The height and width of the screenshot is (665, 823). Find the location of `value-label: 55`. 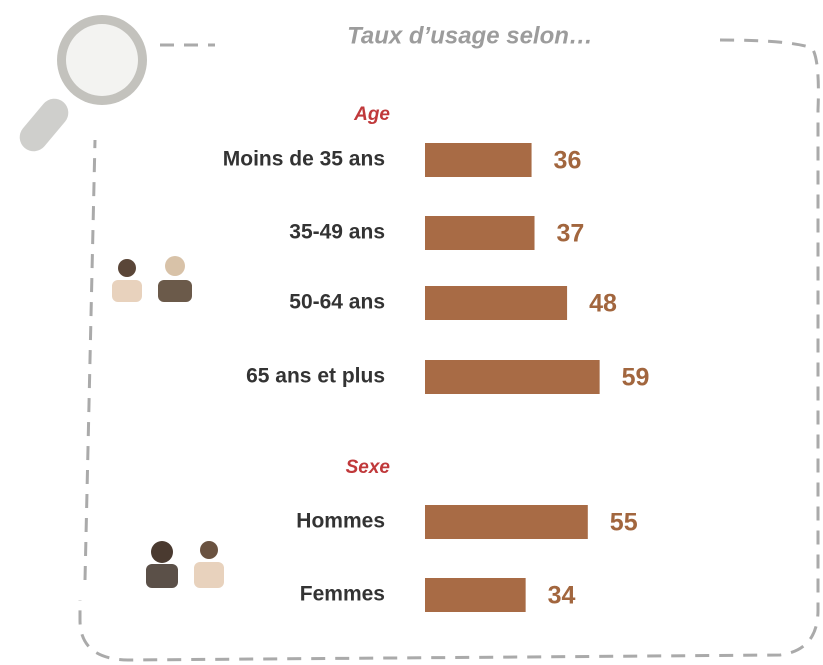

value-label: 55 is located at coordinates (624, 523).